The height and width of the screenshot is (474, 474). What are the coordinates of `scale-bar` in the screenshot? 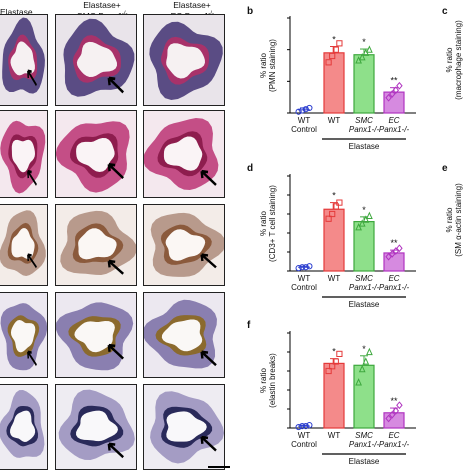 It's located at (219, 467).